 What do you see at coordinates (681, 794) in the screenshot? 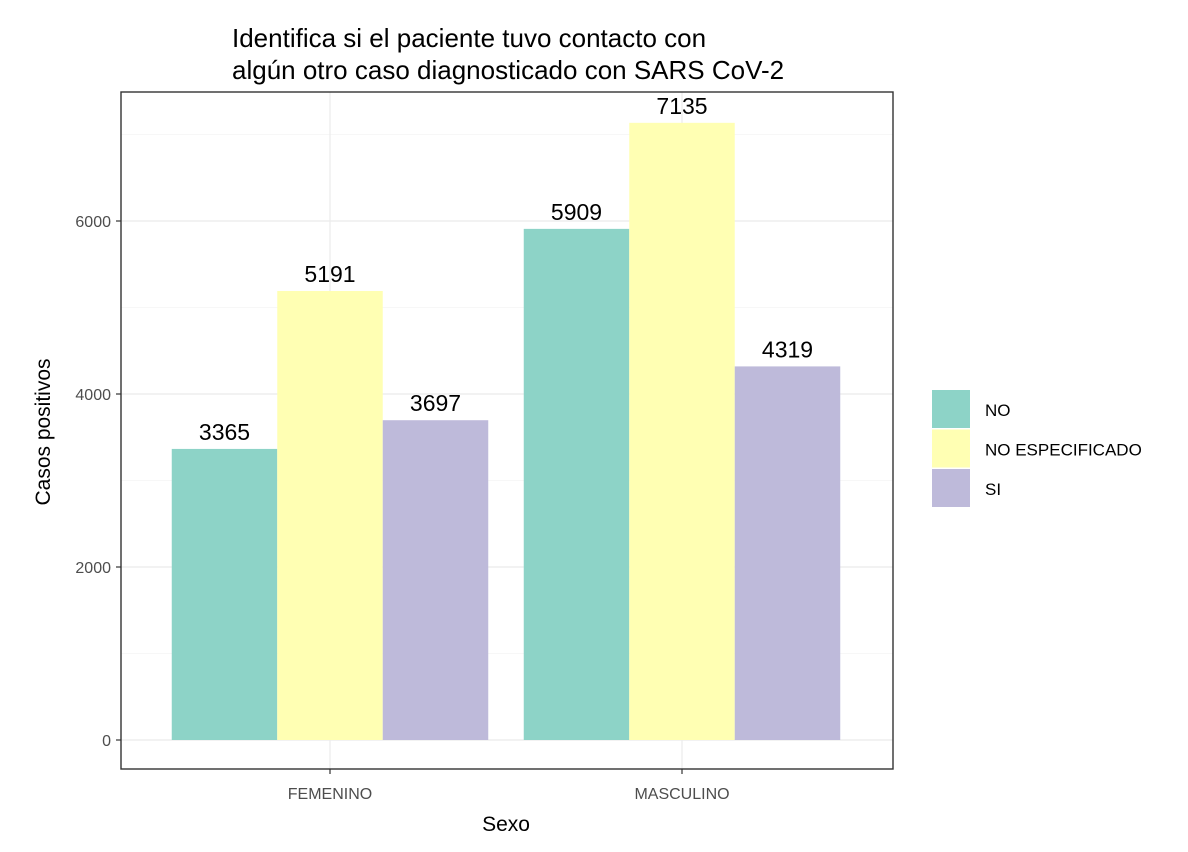
I see `x-tick-label: MASCULINO` at bounding box center [681, 794].